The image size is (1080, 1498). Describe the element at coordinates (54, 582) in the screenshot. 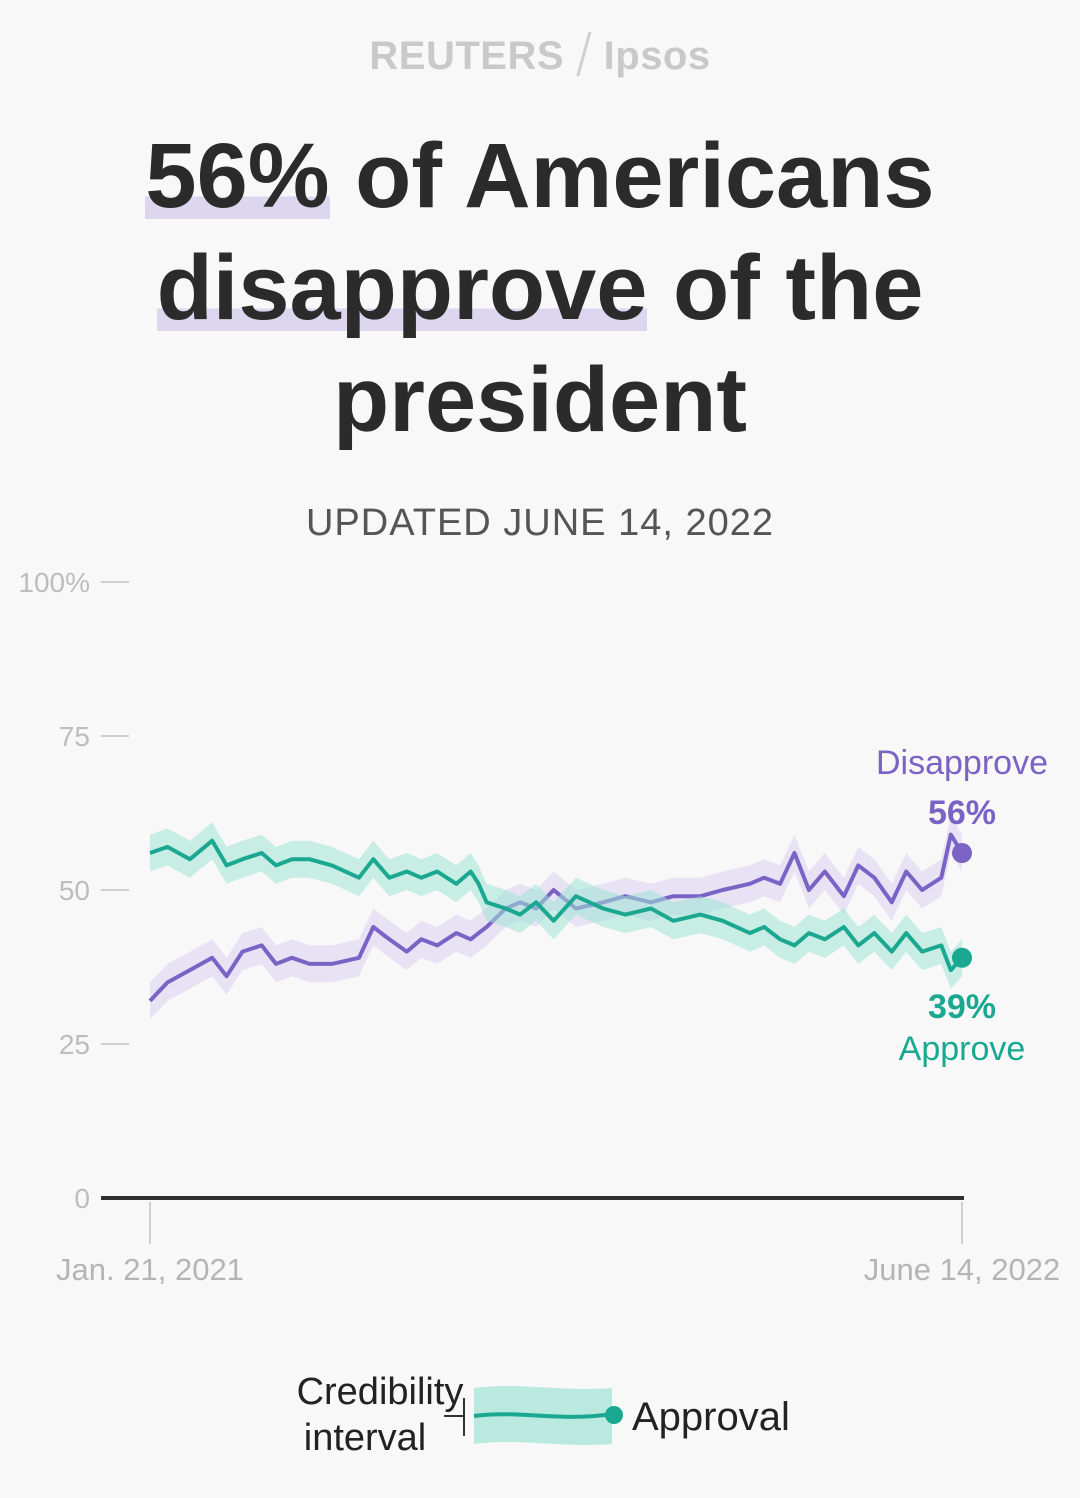

I see `y-tick-label: 100%` at that location.